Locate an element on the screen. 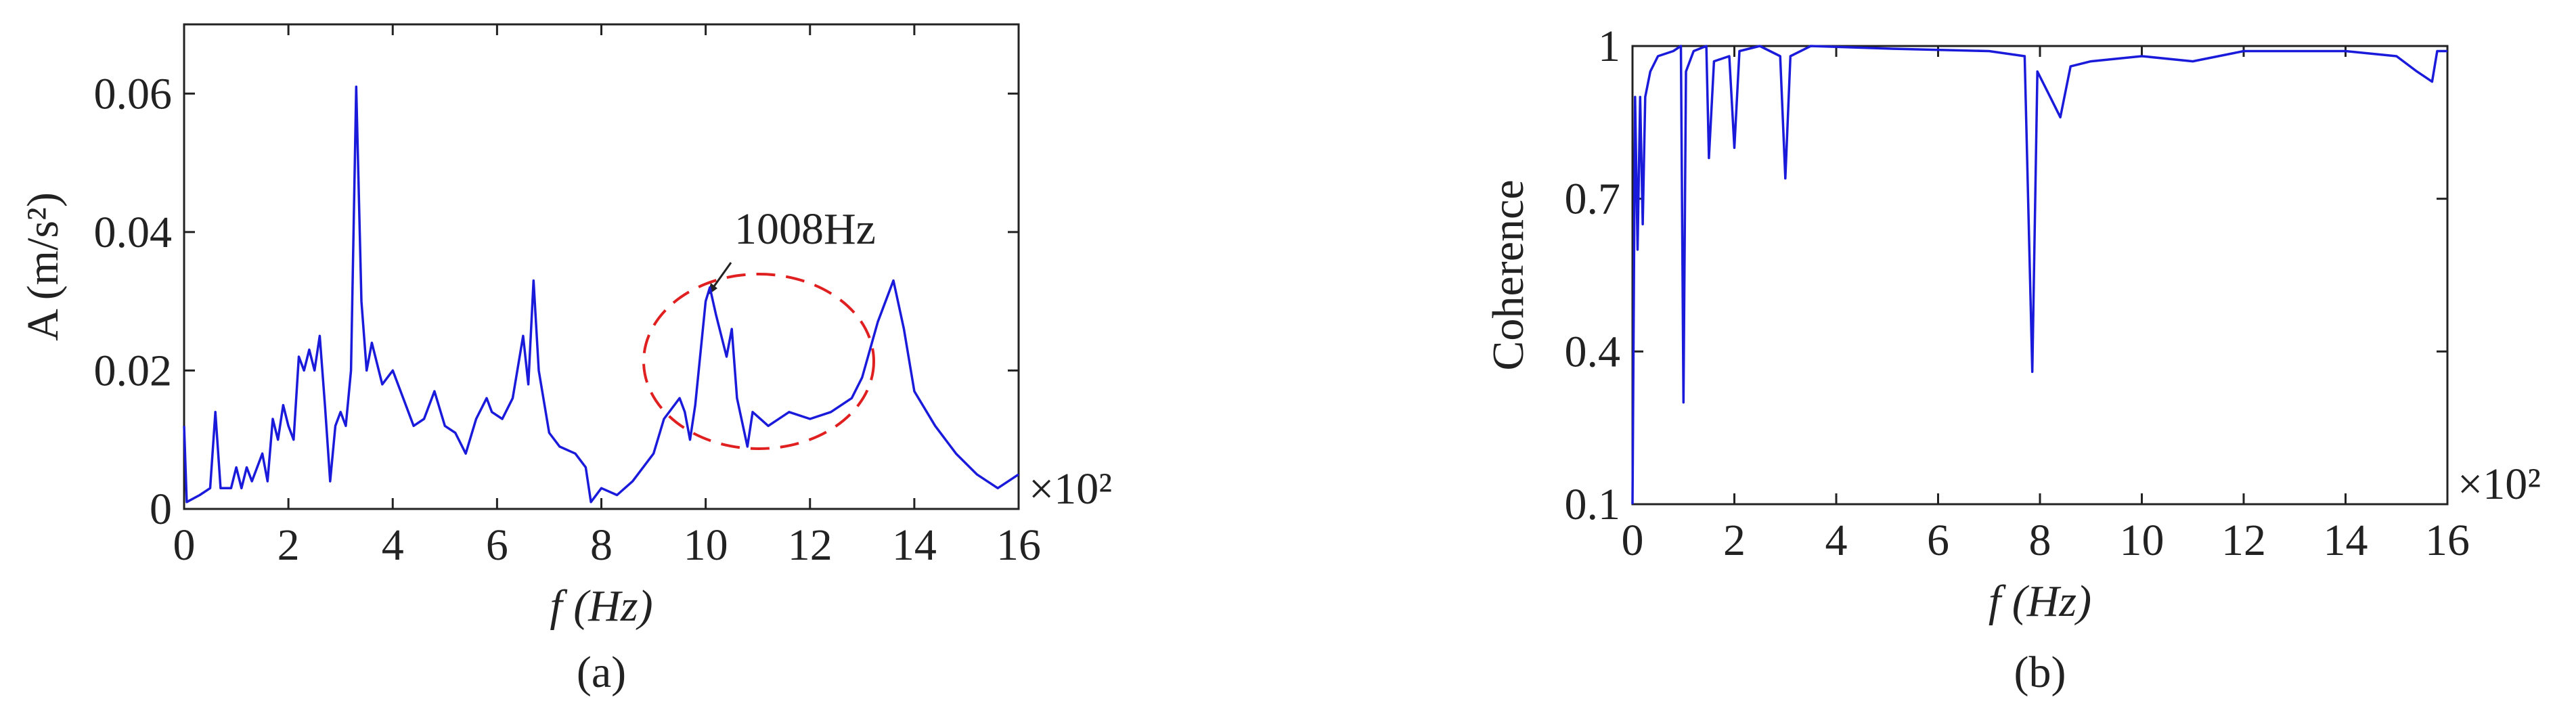 The width and height of the screenshot is (2576, 714). y-tick-label: 0.1 is located at coordinates (1593, 505).